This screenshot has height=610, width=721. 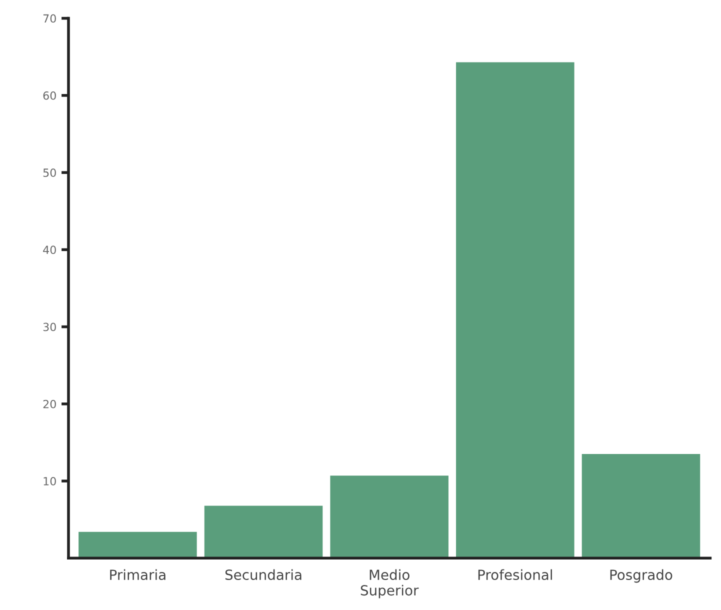 What do you see at coordinates (641, 576) in the screenshot?
I see `x-tick-label: Posgrado` at bounding box center [641, 576].